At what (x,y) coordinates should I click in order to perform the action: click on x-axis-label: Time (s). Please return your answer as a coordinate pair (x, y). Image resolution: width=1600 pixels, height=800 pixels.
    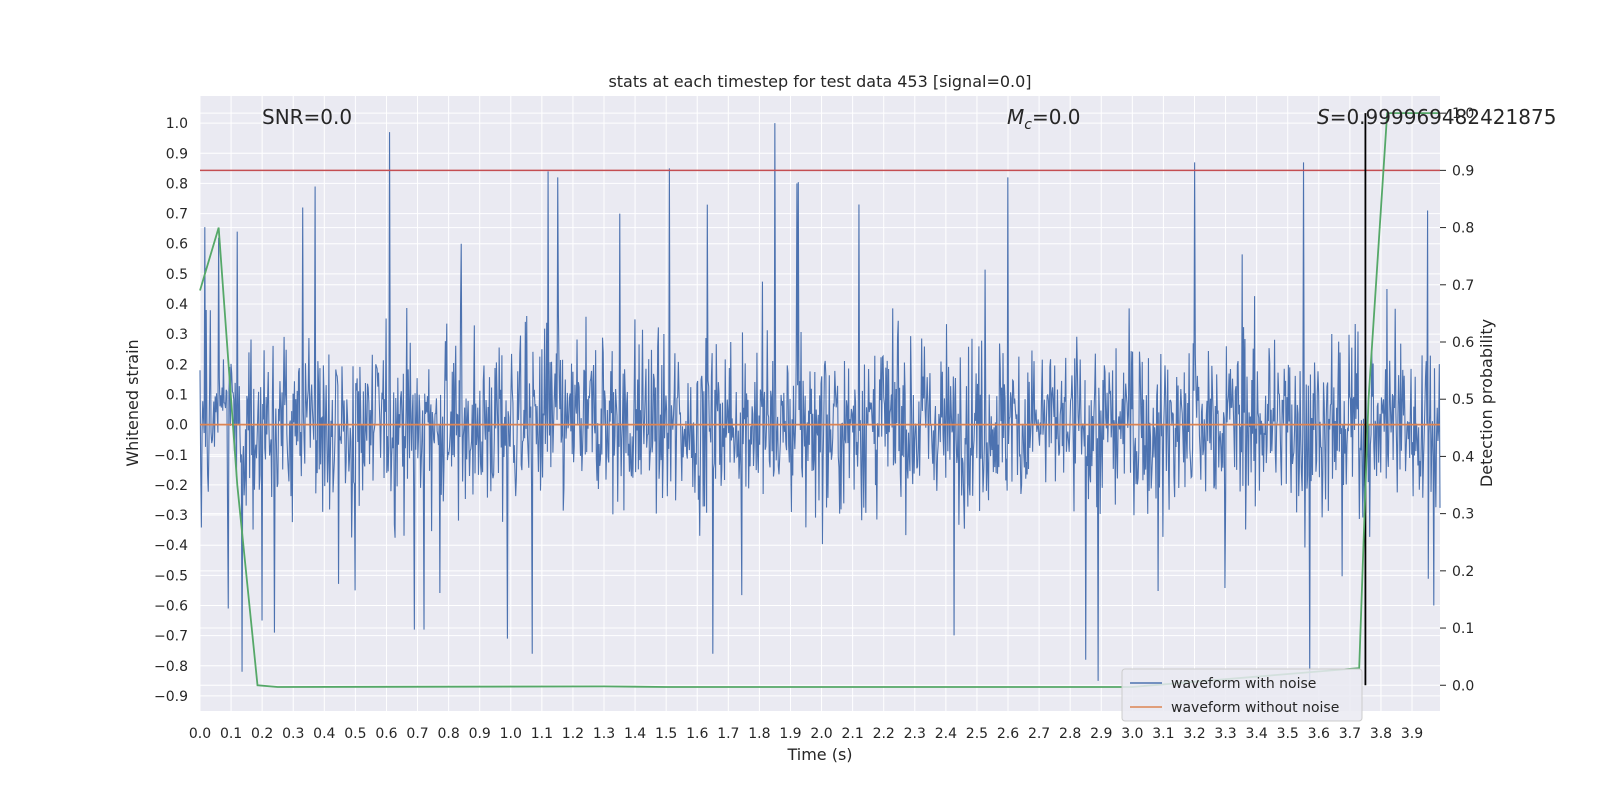
    Looking at the image, I should click on (819, 754).